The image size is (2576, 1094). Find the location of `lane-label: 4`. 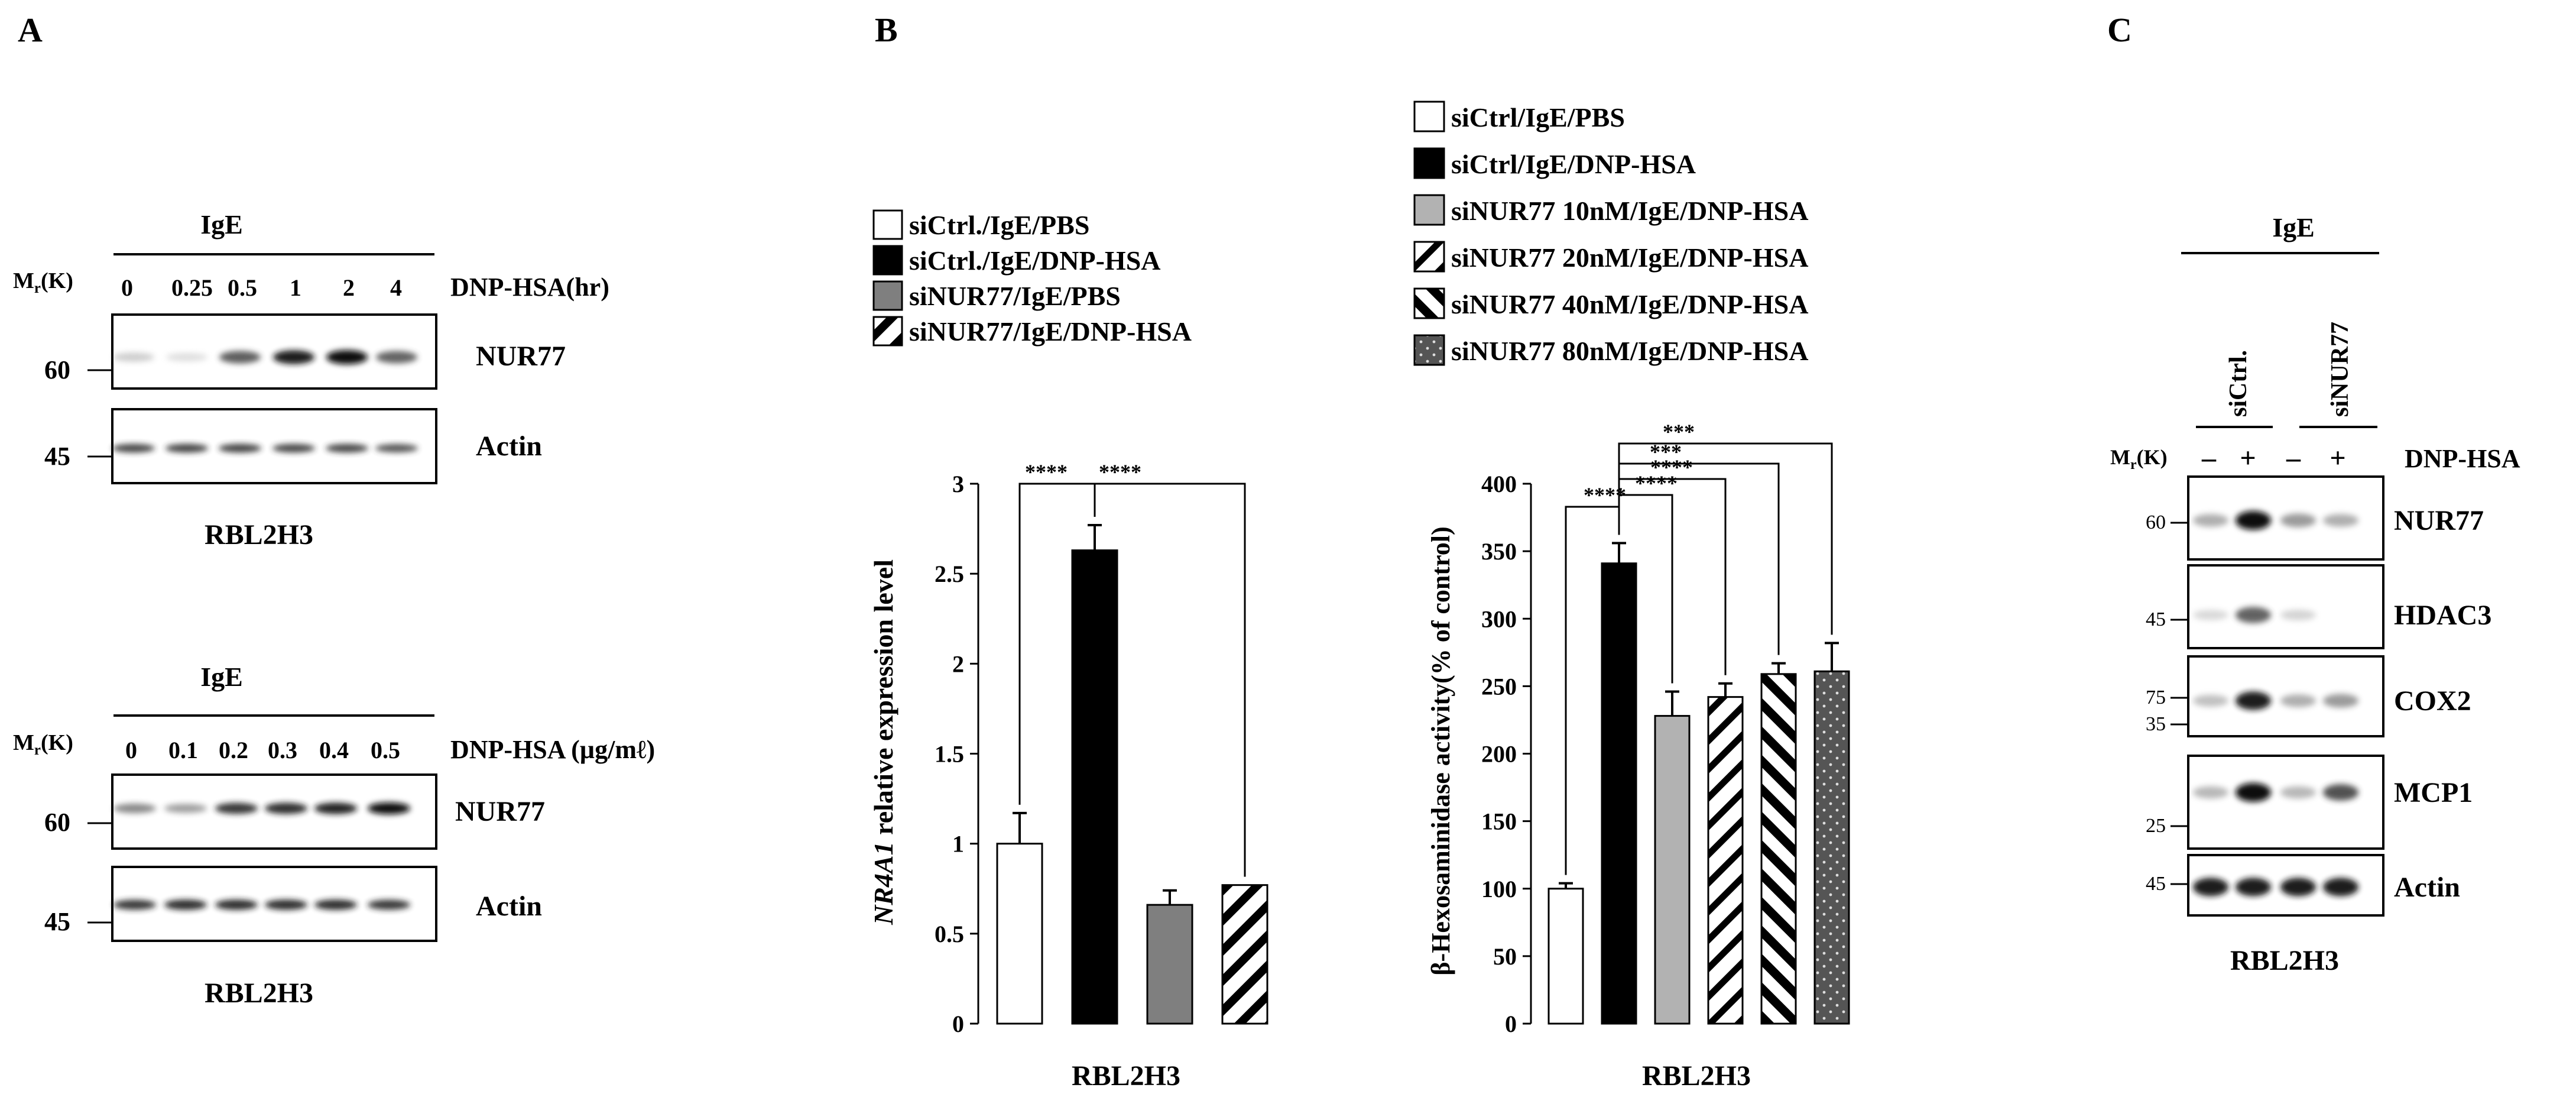

lane-label: 4 is located at coordinates (396, 287).